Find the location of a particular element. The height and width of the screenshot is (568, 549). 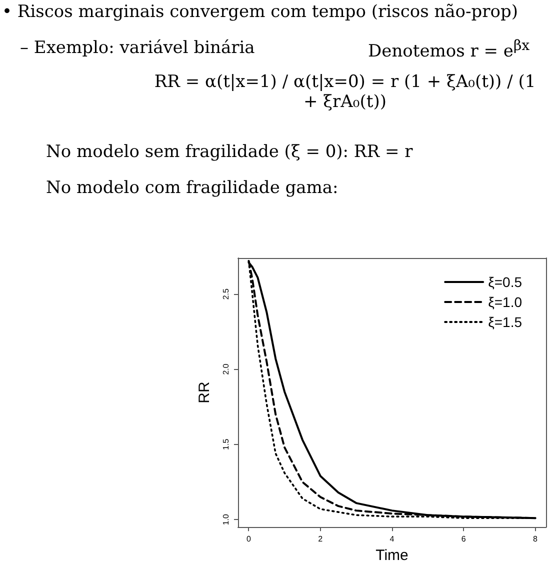

x-tick-label: 6 is located at coordinates (463, 539).